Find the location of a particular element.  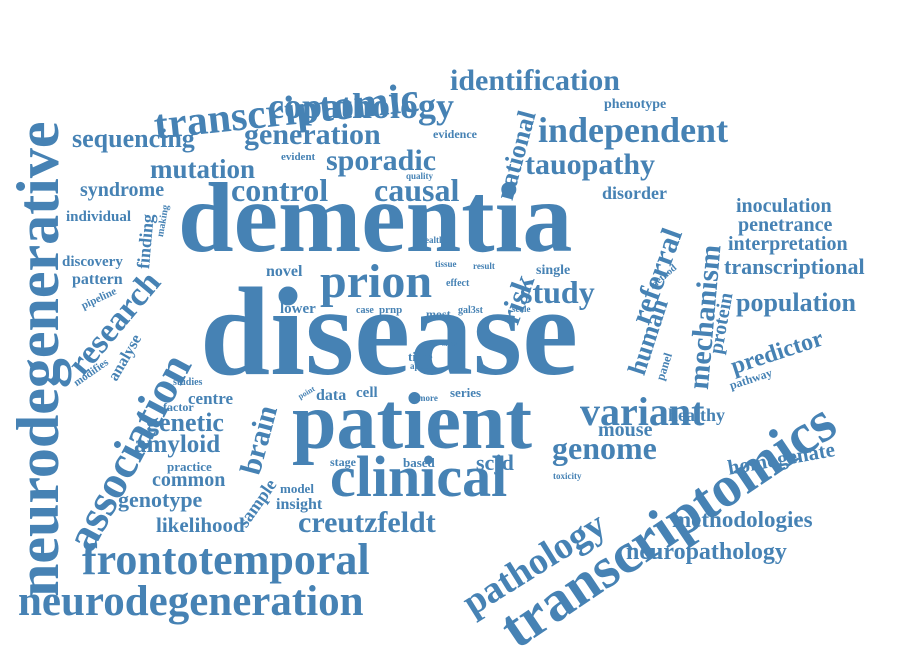

word-penetrance: penetrance is located at coordinates (785, 225).